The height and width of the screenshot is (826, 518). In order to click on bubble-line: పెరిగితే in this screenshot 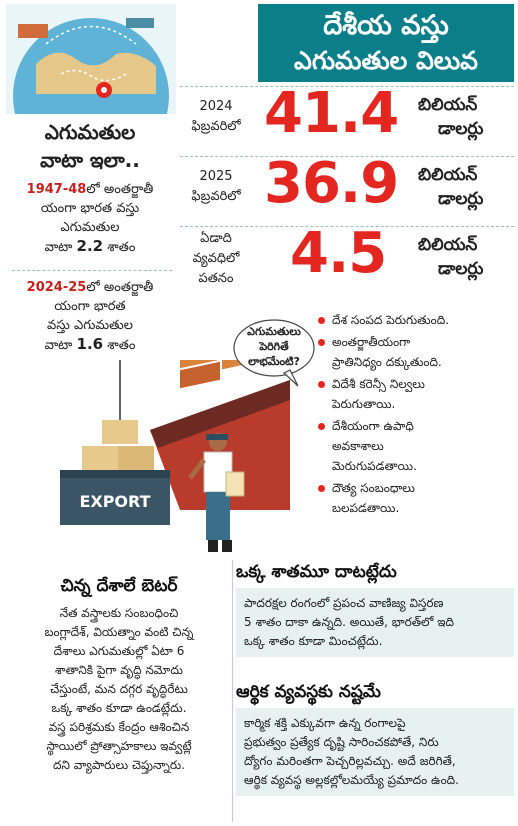, I will do `click(274, 346)`.